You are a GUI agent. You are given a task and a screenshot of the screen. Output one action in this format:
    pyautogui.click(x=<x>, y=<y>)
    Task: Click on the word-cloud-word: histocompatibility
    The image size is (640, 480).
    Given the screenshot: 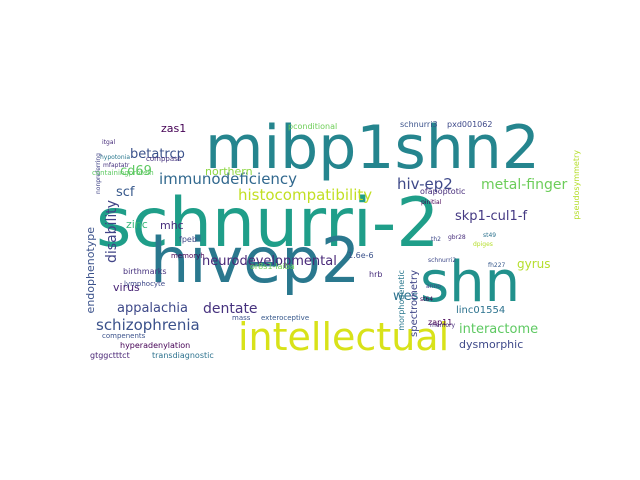 What is the action you would take?
    pyautogui.click(x=305, y=195)
    